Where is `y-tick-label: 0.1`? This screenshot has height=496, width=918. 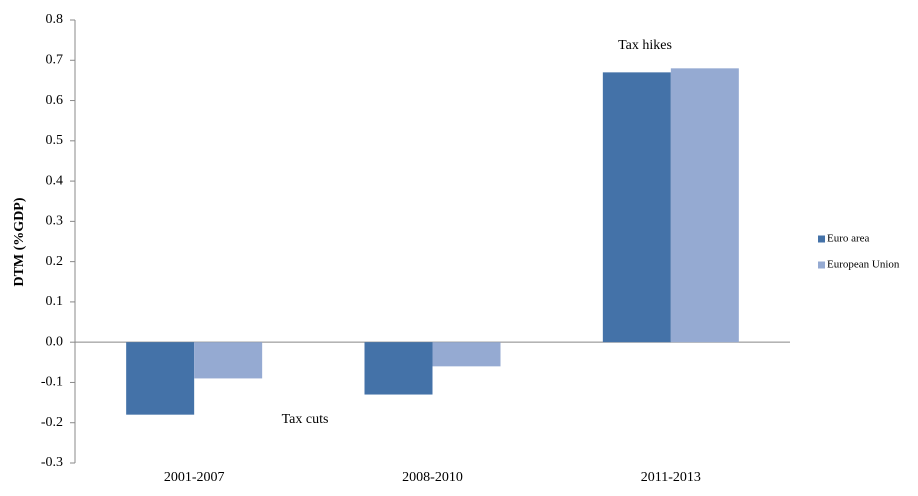 y-tick-label: 0.1 is located at coordinates (55, 301).